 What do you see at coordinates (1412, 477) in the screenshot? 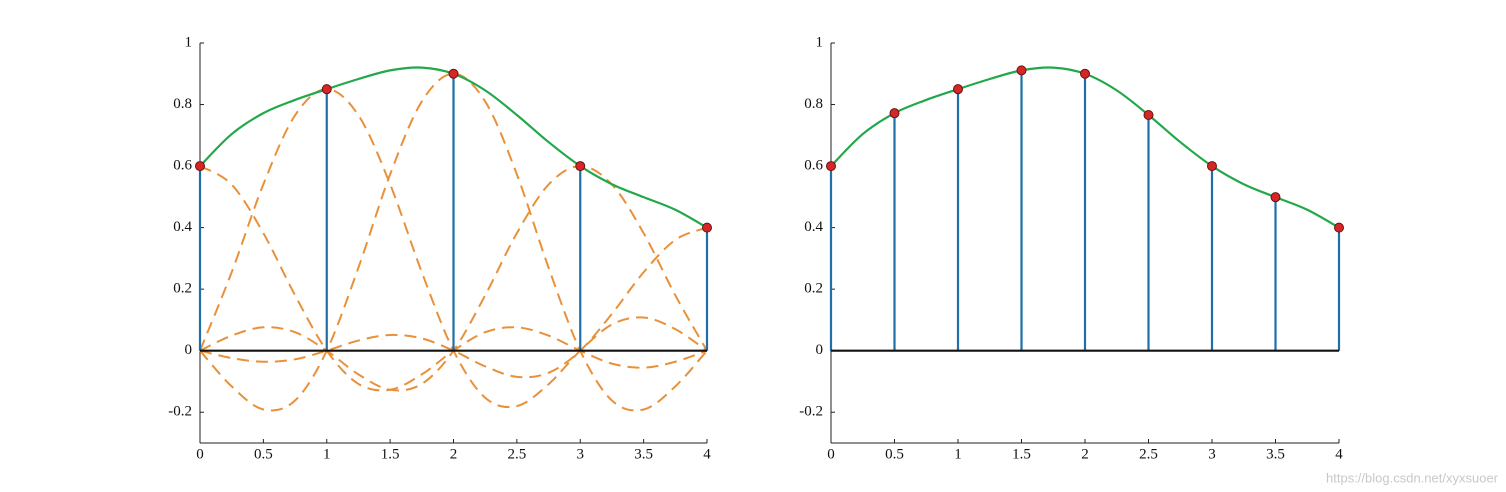
I see `watermark: https://blog.csdn.net/xyxsuoer` at bounding box center [1412, 477].